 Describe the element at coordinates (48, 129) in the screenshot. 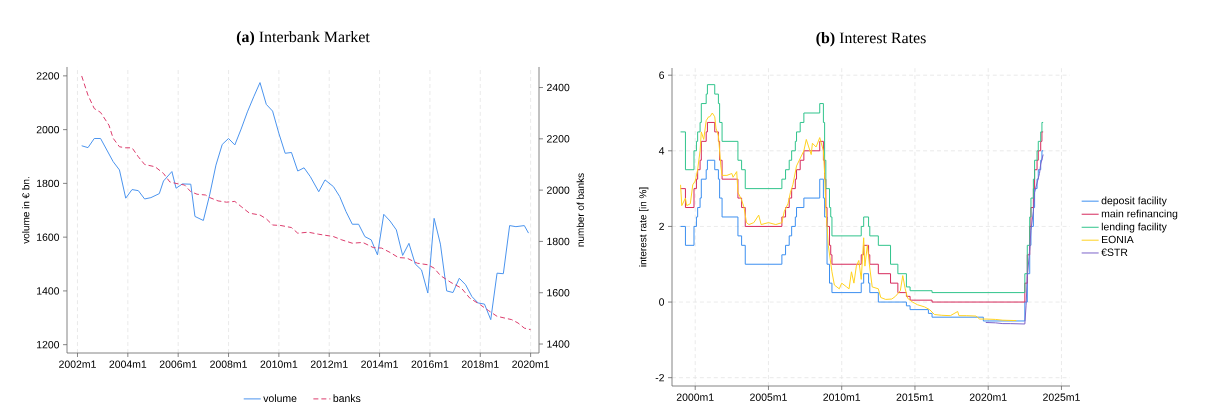

I see `y-tick-label: 2000` at that location.